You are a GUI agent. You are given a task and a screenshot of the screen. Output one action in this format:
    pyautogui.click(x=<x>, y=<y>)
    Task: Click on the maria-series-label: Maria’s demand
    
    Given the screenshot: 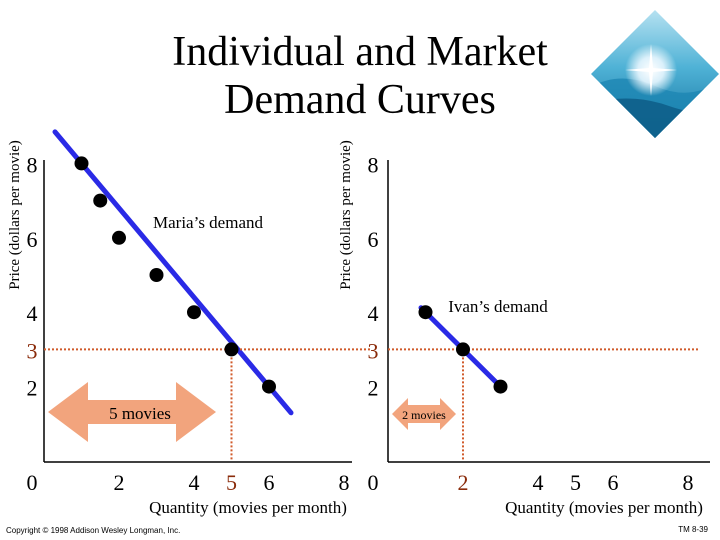 What is the action you would take?
    pyautogui.click(x=208, y=222)
    